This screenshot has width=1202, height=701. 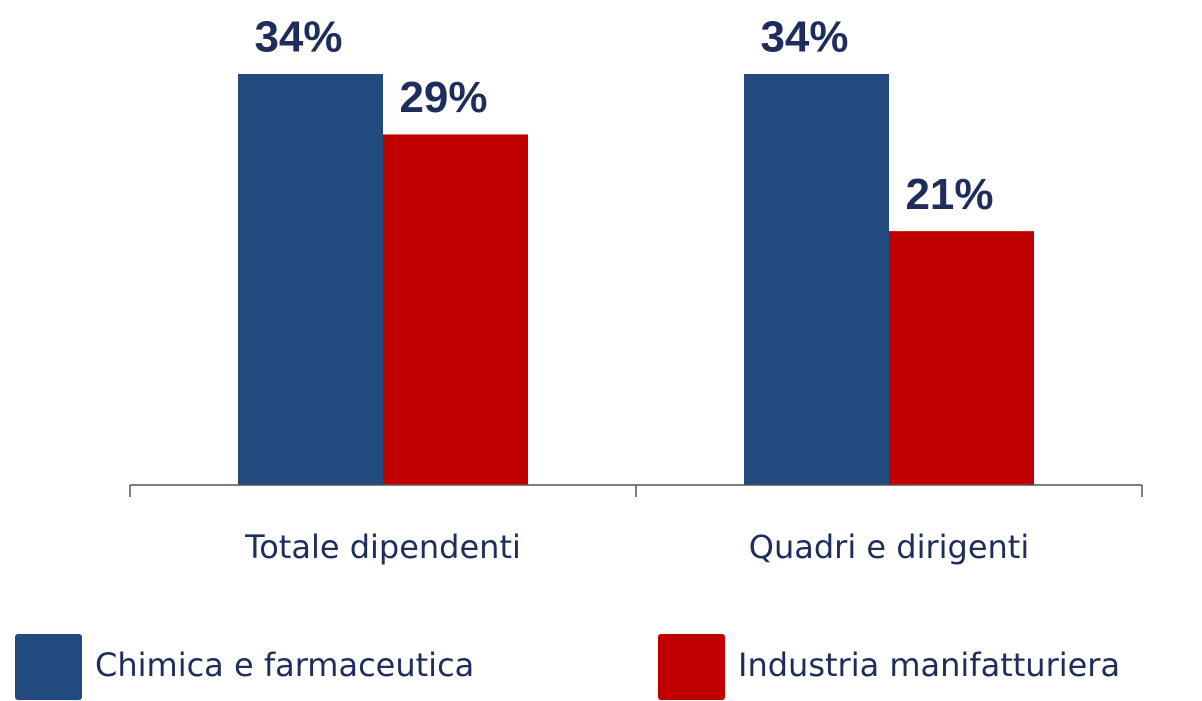 What do you see at coordinates (382, 547) in the screenshot?
I see `x-tick-label: Totale dipendenti` at bounding box center [382, 547].